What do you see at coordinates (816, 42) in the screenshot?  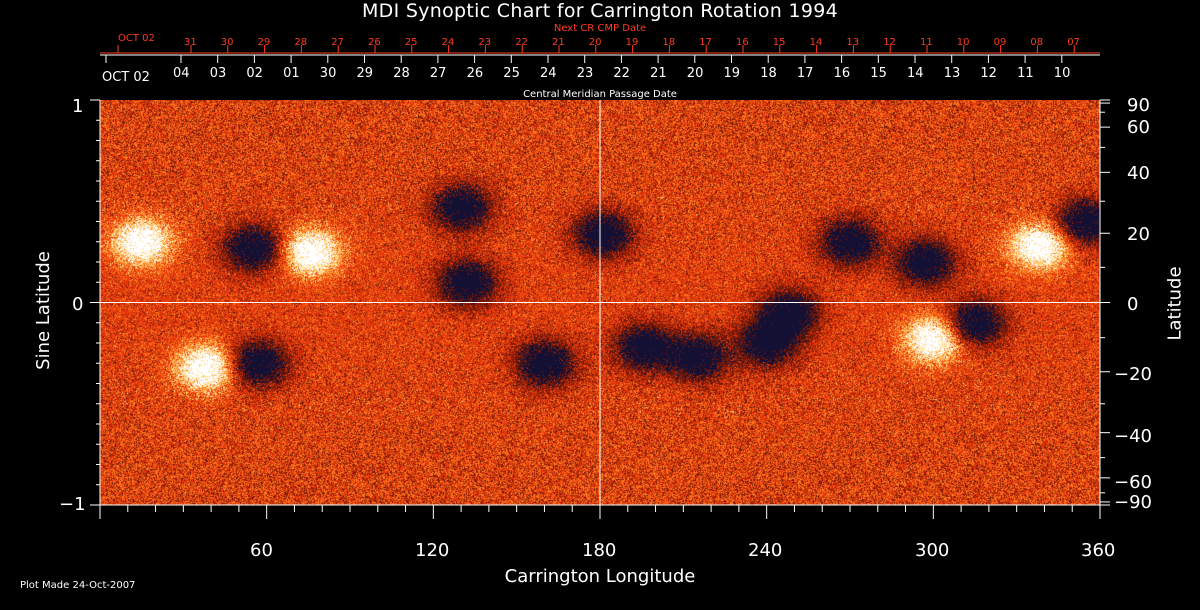 I see `next-cr-tick-label: 14` at bounding box center [816, 42].